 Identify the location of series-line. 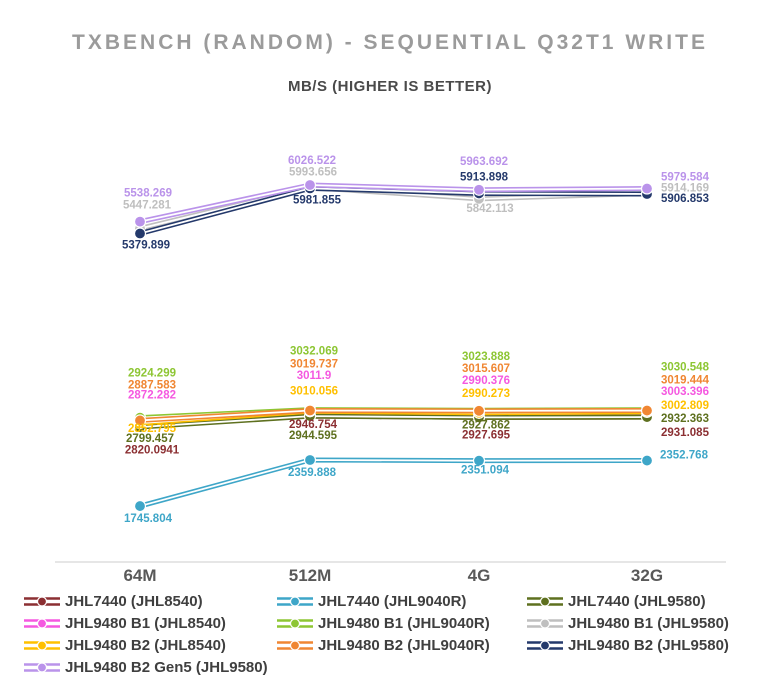
(393, 483).